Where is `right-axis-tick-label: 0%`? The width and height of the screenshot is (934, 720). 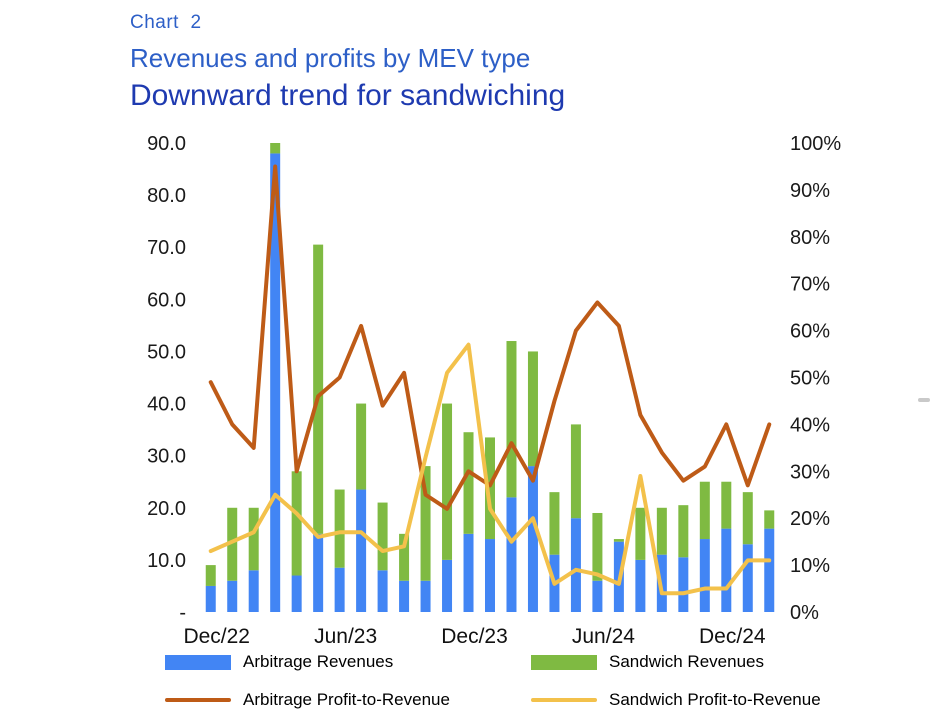 right-axis-tick-label: 0% is located at coordinates (804, 613).